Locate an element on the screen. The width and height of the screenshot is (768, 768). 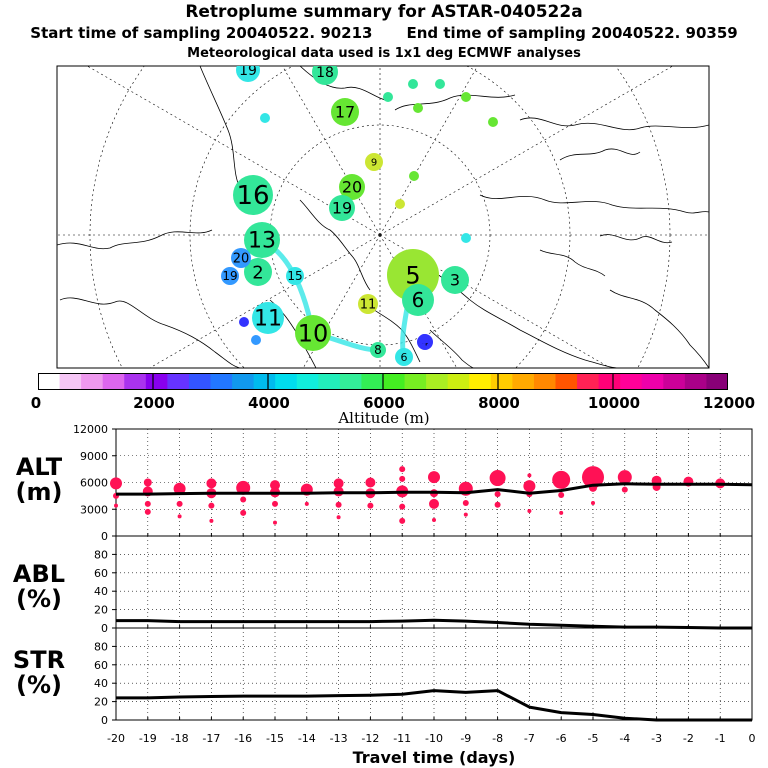
y-tick-label: 0 is located at coordinates (104, 536).